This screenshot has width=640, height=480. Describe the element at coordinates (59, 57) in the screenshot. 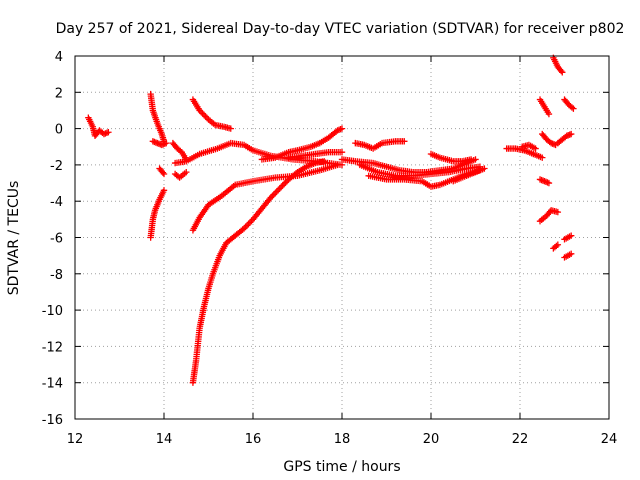

I see `y-tick-label: 4` at that location.